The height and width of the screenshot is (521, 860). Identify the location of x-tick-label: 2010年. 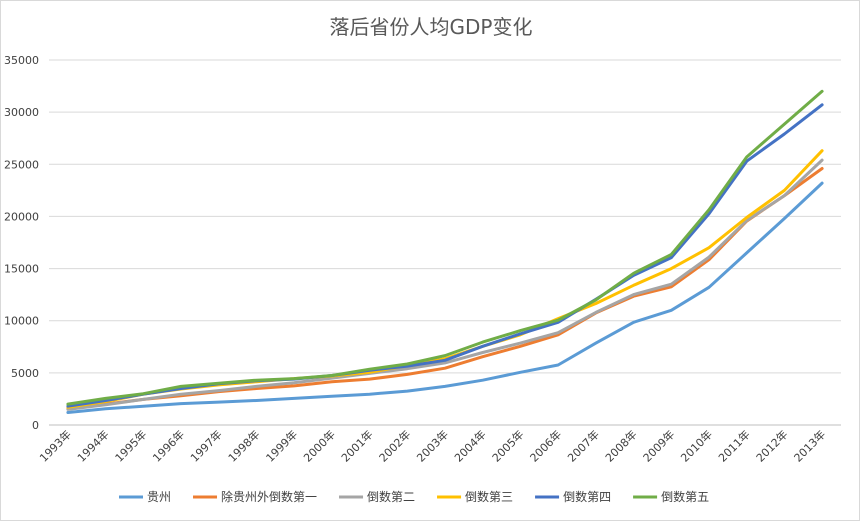
(696, 445).